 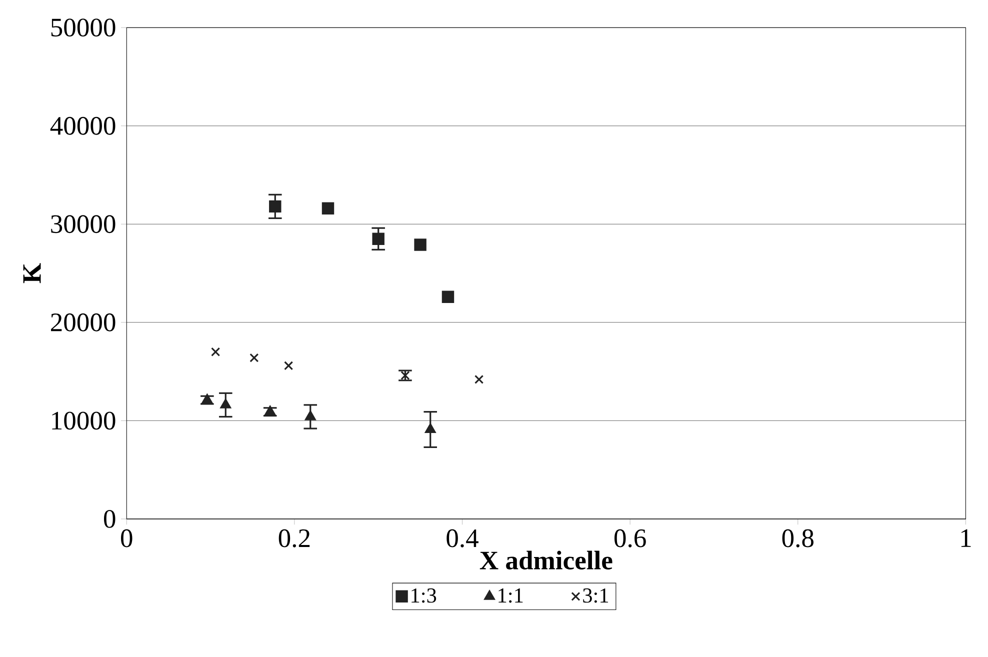 What do you see at coordinates (126, 538) in the screenshot?
I see `x-tick-label: 0` at bounding box center [126, 538].